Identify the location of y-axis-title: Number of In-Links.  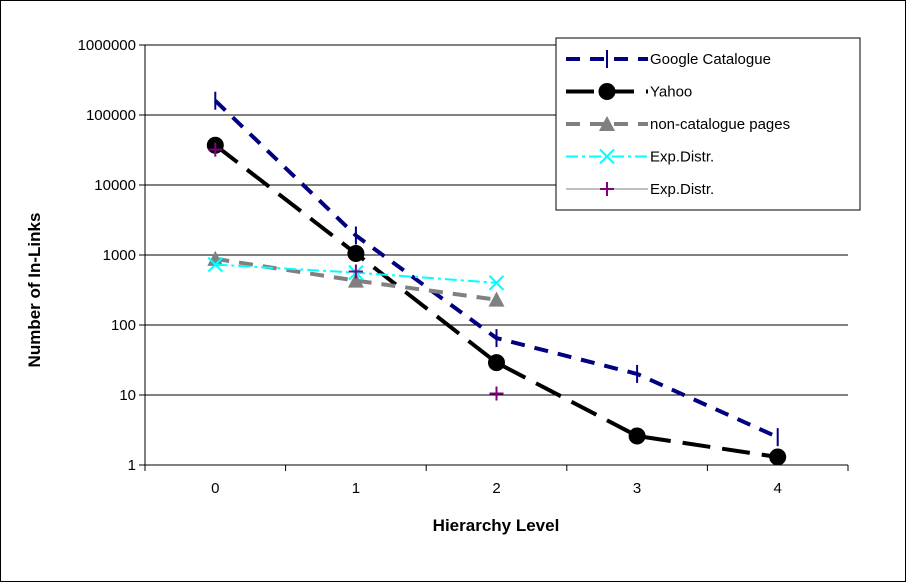
(34, 290).